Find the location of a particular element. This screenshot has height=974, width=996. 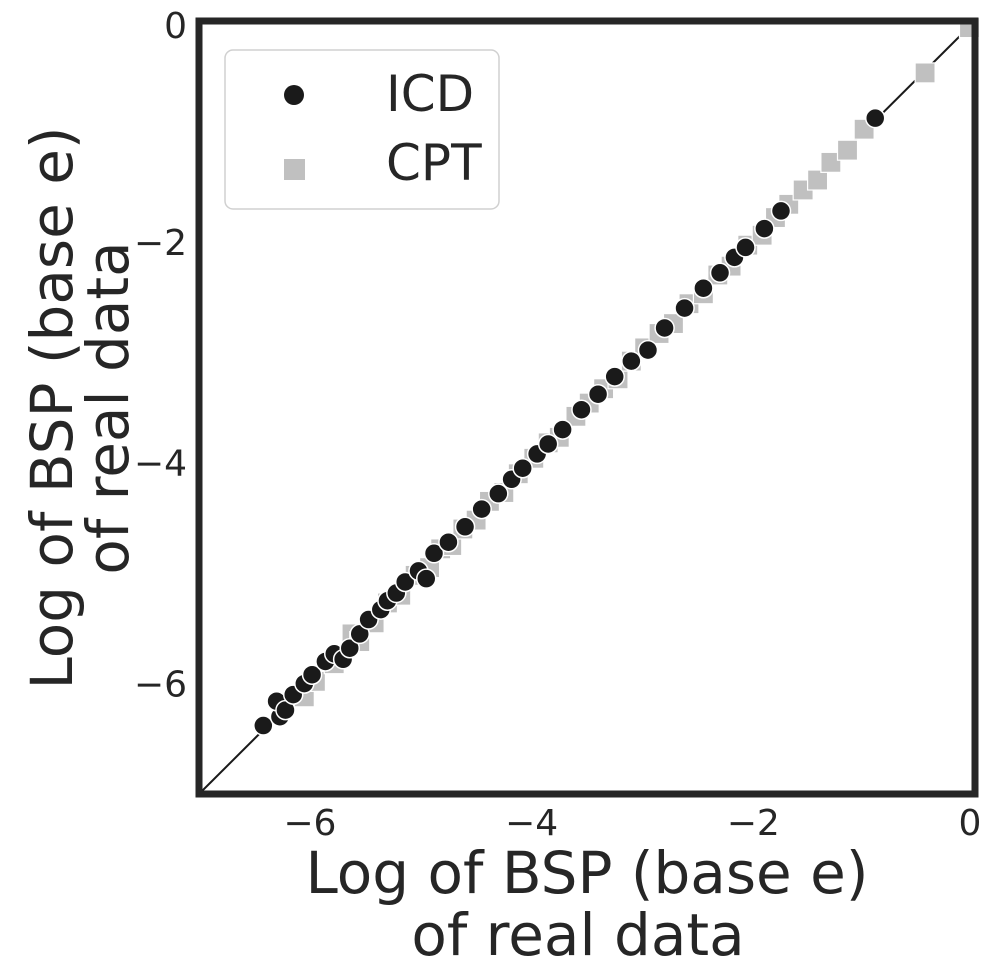

legend-cpt-label: CPT is located at coordinates (434, 163).